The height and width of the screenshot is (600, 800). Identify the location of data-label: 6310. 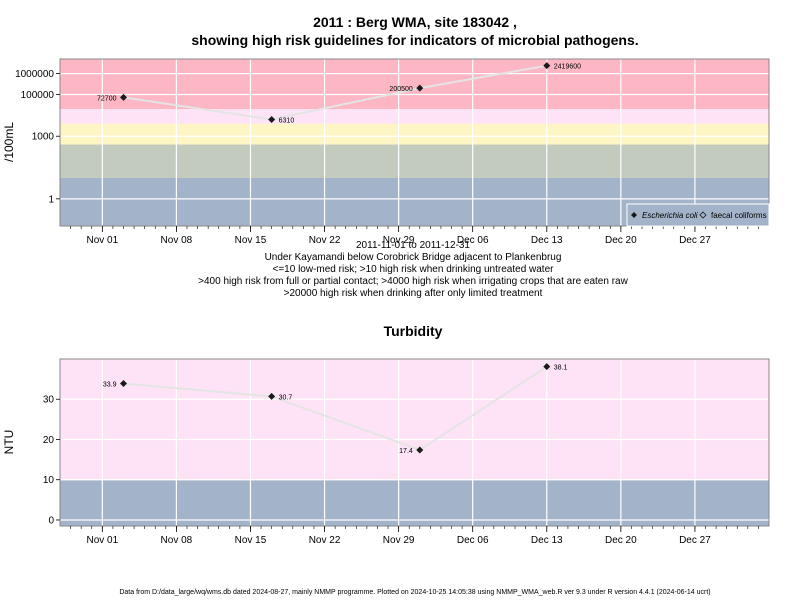
(287, 121).